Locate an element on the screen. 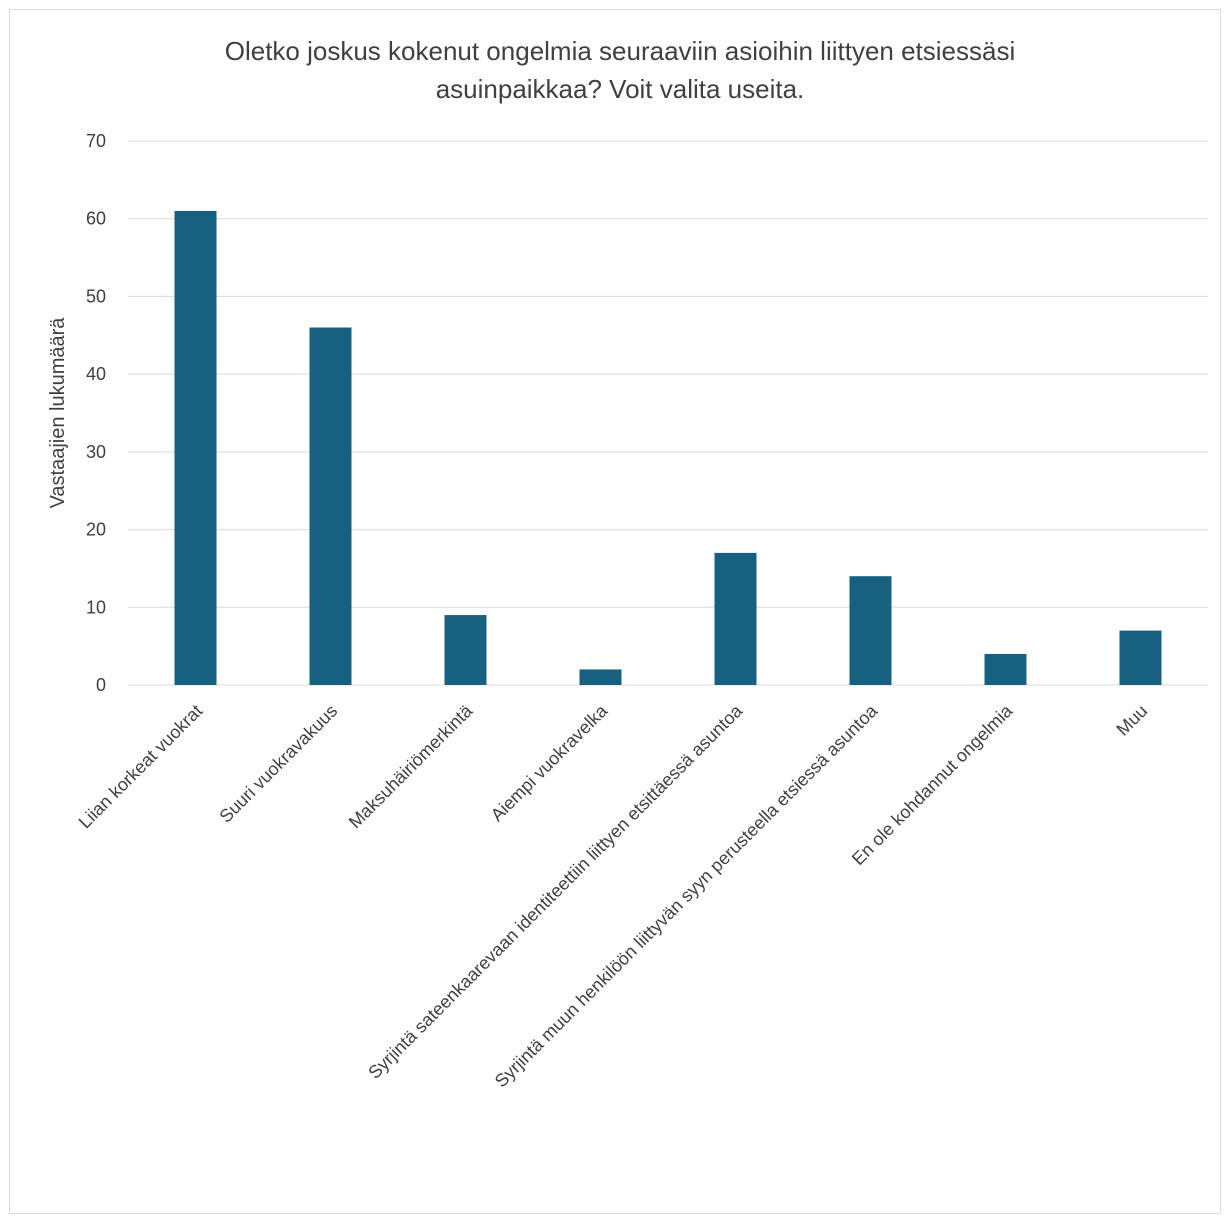 The width and height of the screenshot is (1230, 1220). y-tick-label: 10 is located at coordinates (96, 607).